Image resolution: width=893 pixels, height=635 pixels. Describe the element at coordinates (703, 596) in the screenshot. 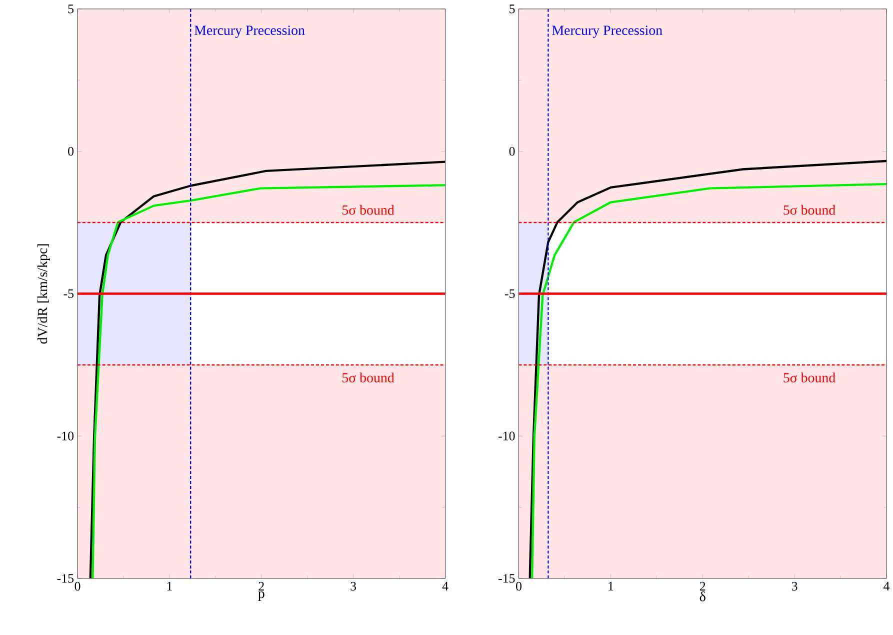

I see `x-axis-title: δ` at that location.